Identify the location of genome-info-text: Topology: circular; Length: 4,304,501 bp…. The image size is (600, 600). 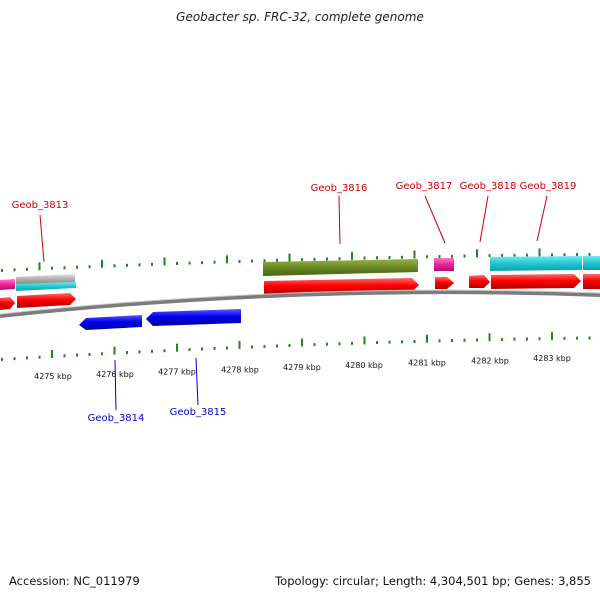
(433, 581).